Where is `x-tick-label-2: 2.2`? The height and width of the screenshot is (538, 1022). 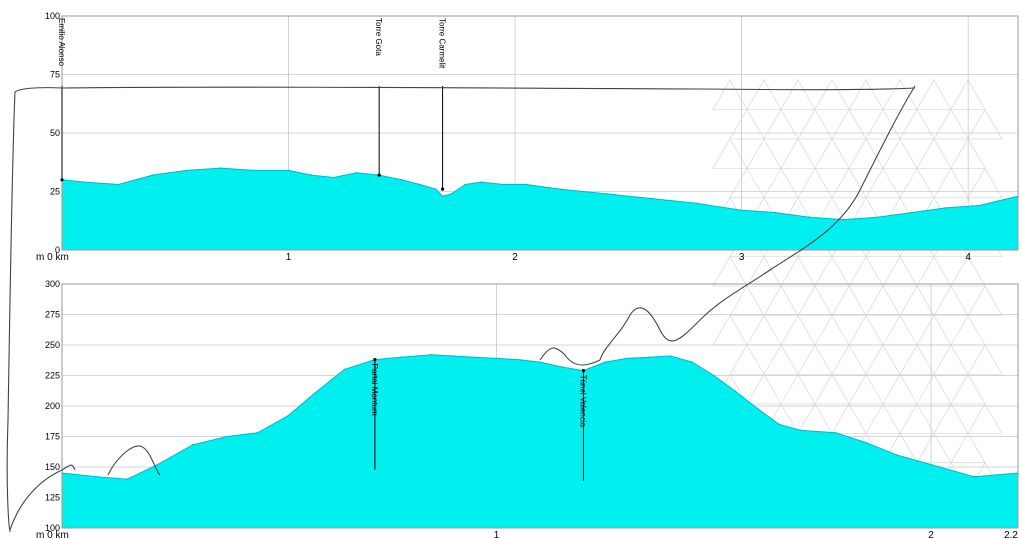
x-tick-label-2: 2.2 is located at coordinates (1011, 534).